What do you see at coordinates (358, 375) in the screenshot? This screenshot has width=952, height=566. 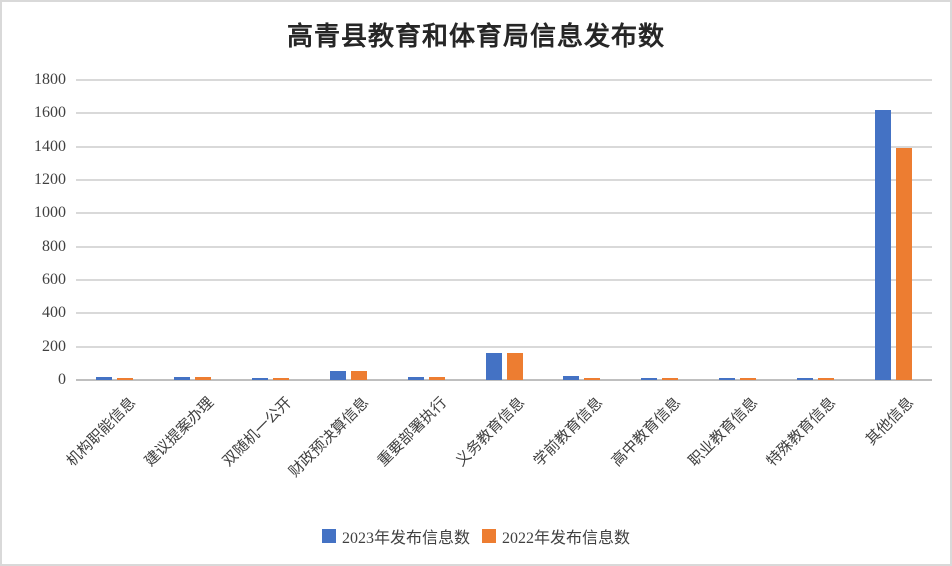 I see `bar-2022-财政预决算信息` at bounding box center [358, 375].